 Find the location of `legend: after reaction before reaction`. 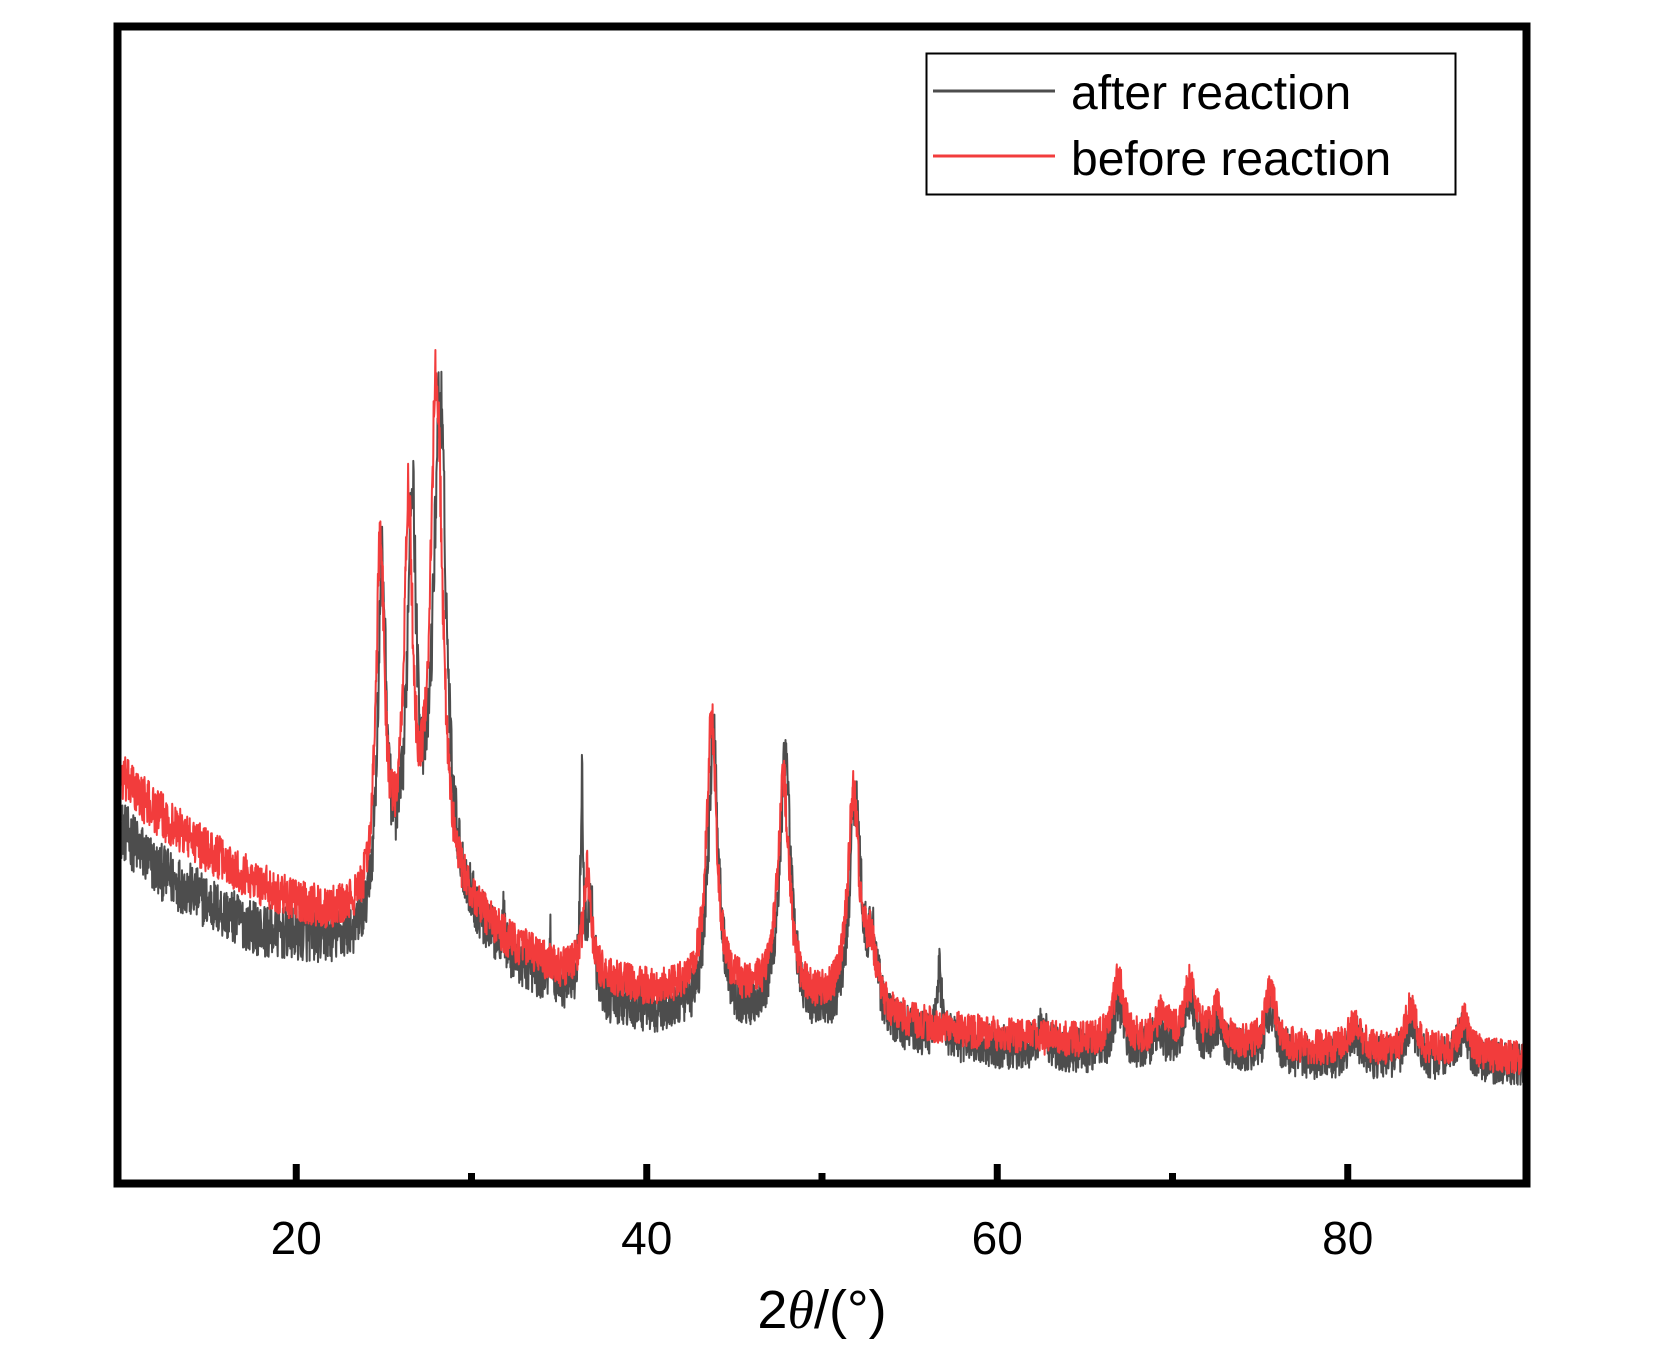

legend: after reaction before reaction is located at coordinates (1191, 124).